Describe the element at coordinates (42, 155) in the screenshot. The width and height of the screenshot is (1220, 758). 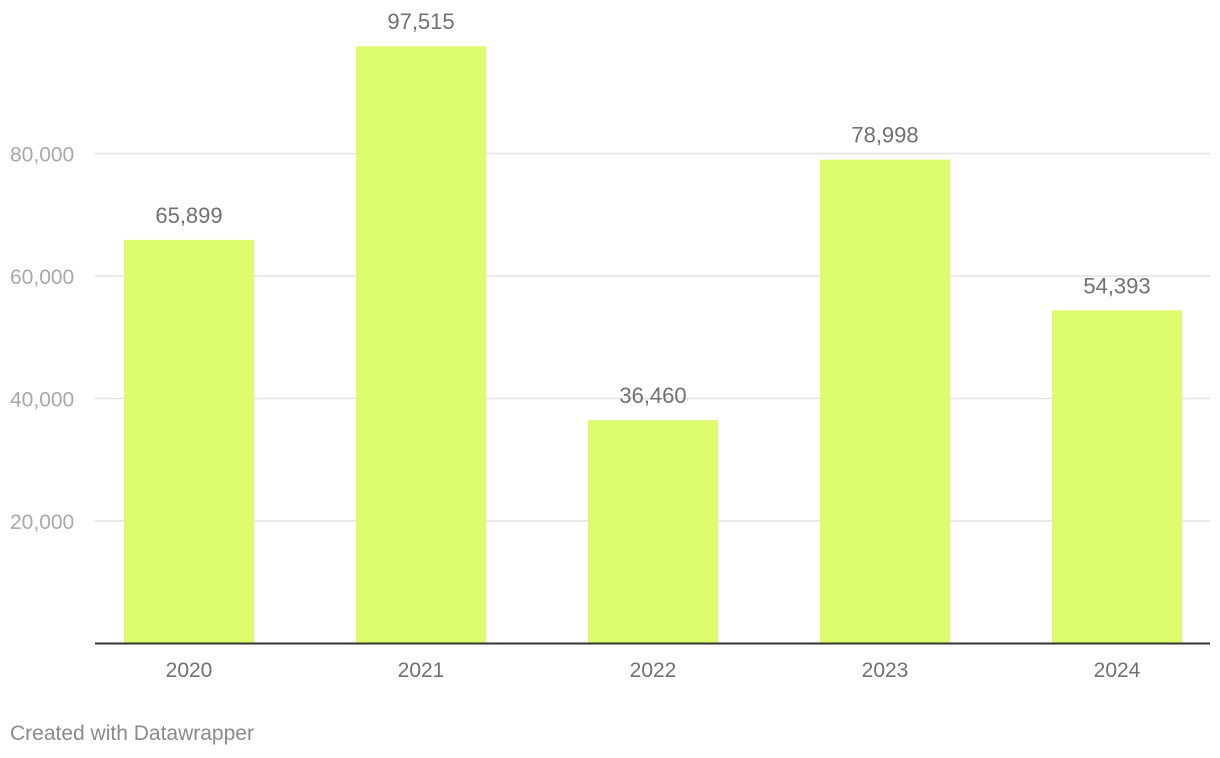
I see `y-tick-label: 80,000` at that location.